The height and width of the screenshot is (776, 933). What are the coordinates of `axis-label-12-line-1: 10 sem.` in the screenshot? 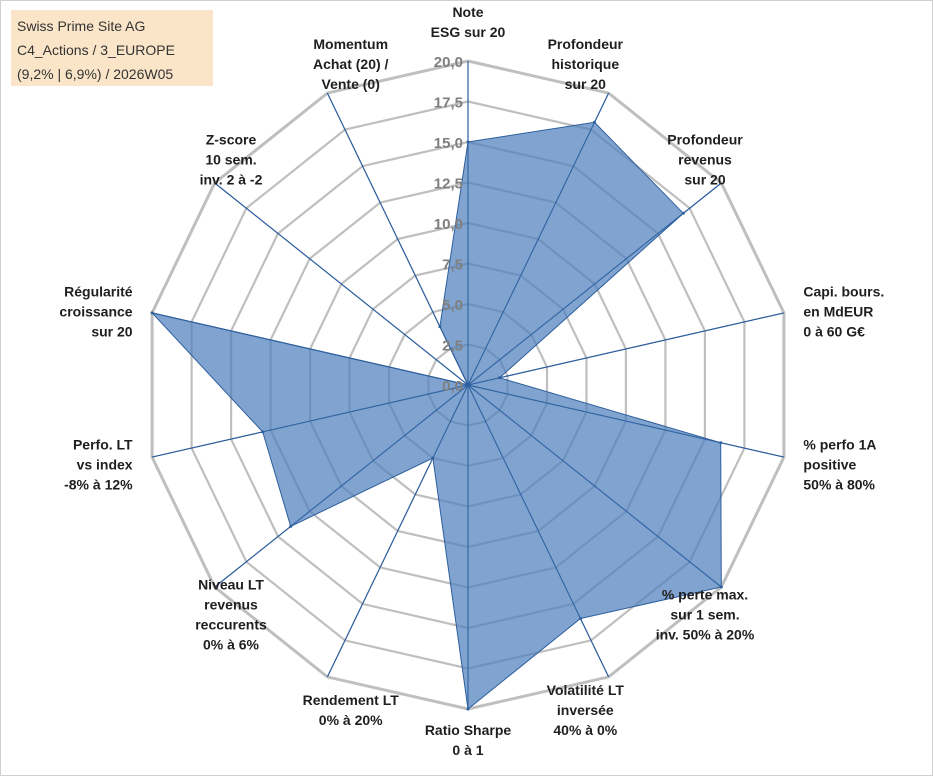 It's located at (230, 160).